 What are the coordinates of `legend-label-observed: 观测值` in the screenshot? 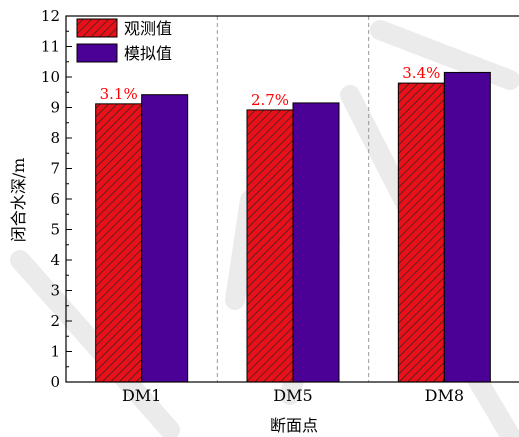 It's located at (148, 28).